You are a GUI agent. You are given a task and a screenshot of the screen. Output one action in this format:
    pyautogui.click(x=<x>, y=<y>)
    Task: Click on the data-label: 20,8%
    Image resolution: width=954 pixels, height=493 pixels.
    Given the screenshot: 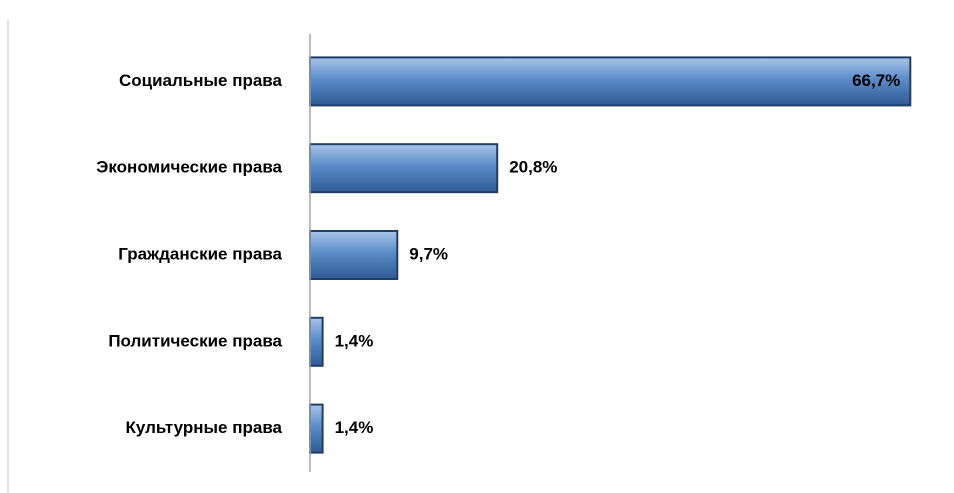 What is the action you would take?
    pyautogui.click(x=533, y=167)
    